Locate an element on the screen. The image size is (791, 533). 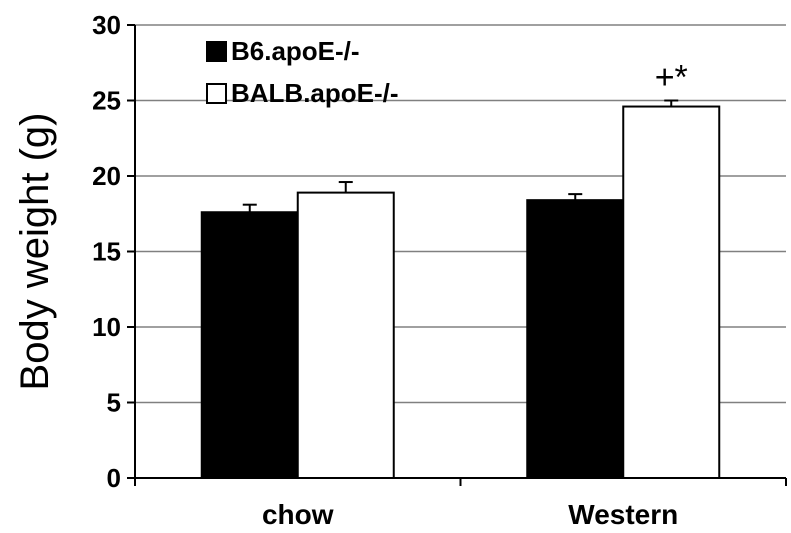
y-axis-label: Body weight (g) is located at coordinates (35, 252).